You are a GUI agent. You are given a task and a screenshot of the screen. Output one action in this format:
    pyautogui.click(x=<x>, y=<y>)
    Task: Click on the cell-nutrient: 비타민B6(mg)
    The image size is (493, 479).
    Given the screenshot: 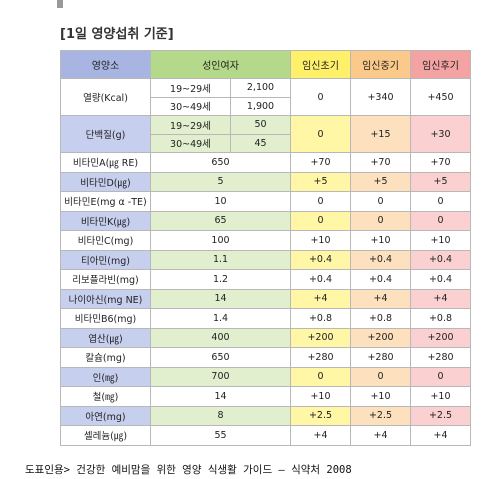 What is the action you would take?
    pyautogui.click(x=105, y=318)
    